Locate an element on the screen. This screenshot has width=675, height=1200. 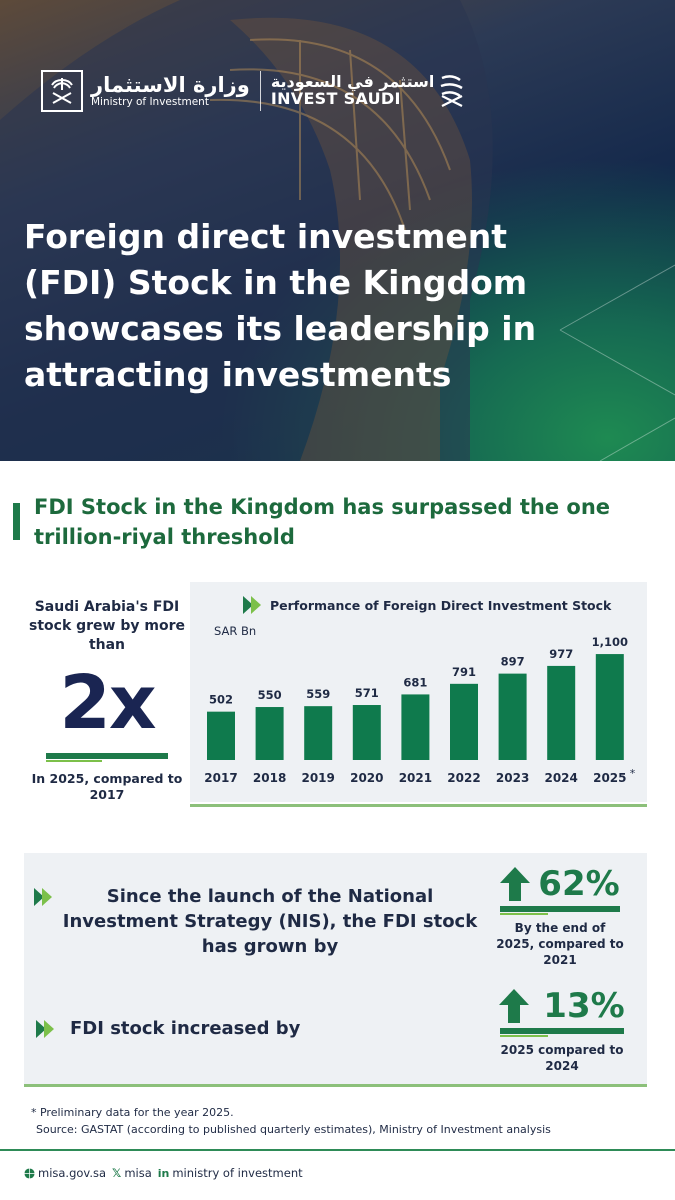
x-account-link: 𝕏 misa is located at coordinates (132, 1173).